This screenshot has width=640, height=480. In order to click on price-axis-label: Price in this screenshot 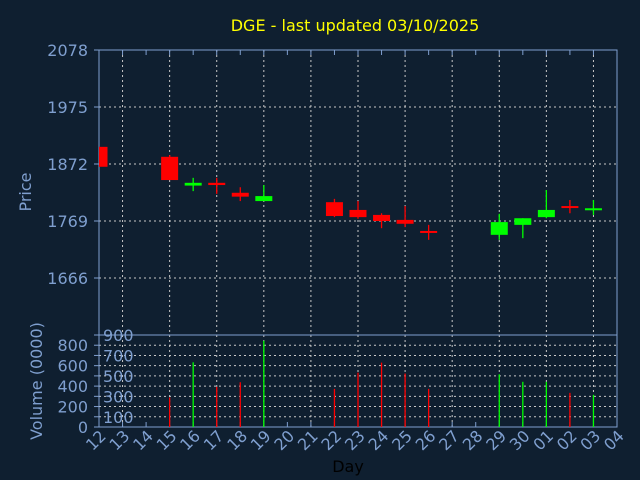, I will do `click(25, 191)`.